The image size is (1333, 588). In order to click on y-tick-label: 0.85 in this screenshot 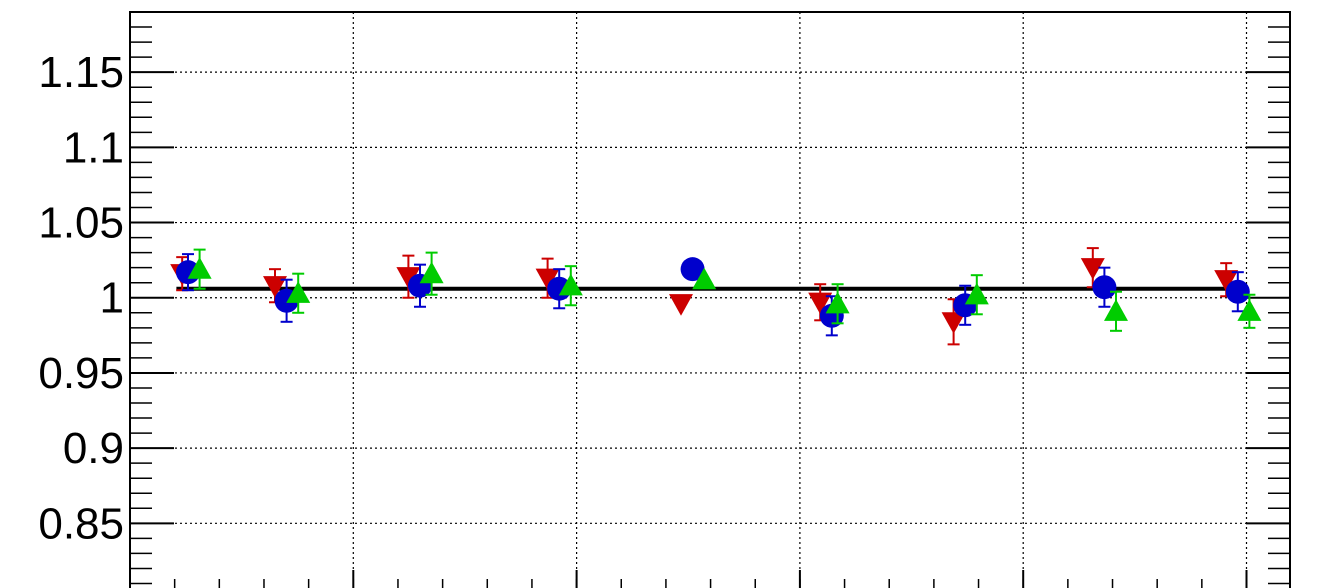, I will do `click(81, 523)`.